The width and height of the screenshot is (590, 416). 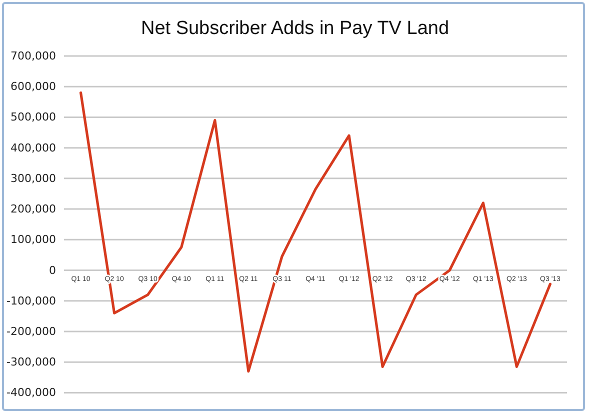 I want to click on y-tick-label: 500,000, so click(x=33, y=117).